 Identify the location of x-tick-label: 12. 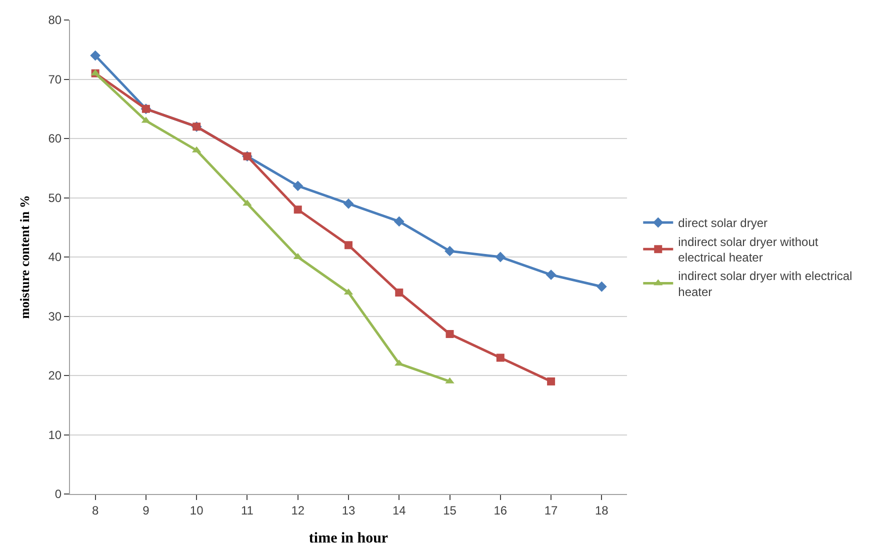
(298, 510).